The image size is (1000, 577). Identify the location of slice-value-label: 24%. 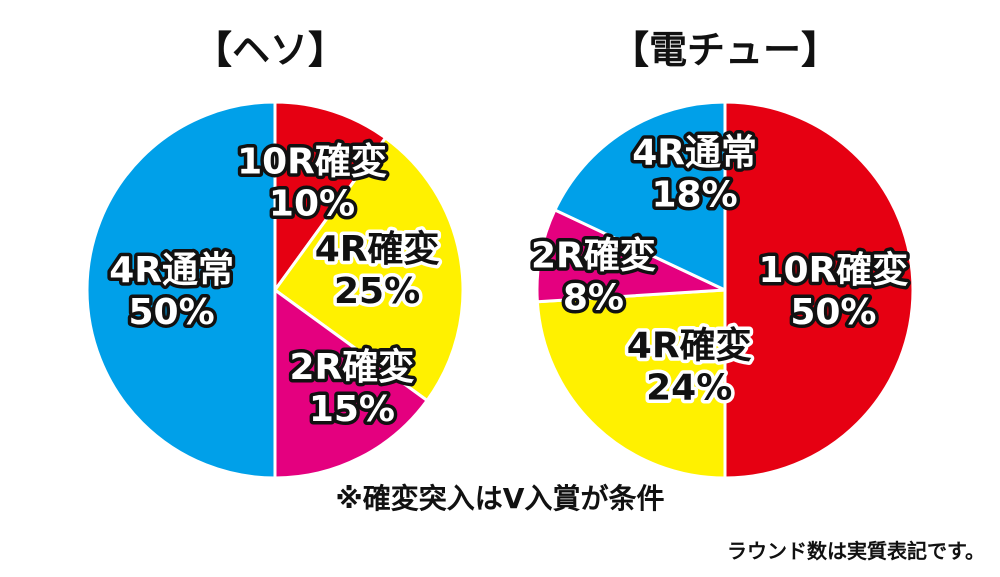
(689, 387).